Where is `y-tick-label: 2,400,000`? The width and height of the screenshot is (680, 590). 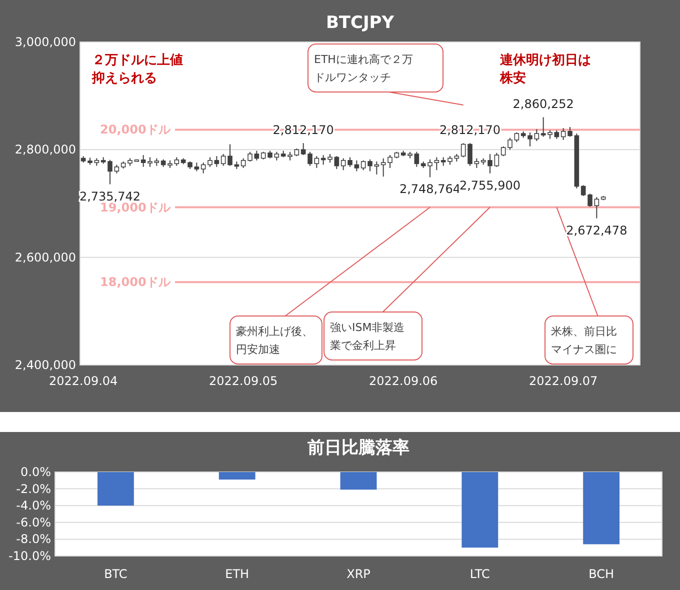
y-tick-label: 2,400,000 is located at coordinates (45, 365).